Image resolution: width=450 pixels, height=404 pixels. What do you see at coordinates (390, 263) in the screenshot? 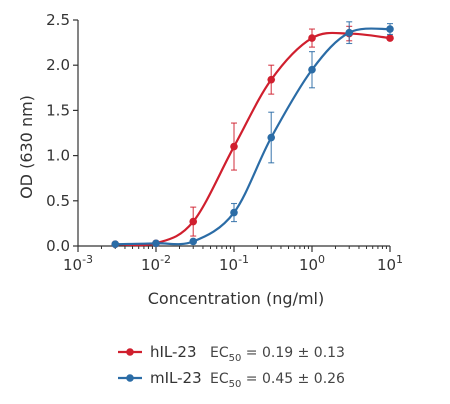
I see `x-tick-label: 10¹` at bounding box center [390, 263].